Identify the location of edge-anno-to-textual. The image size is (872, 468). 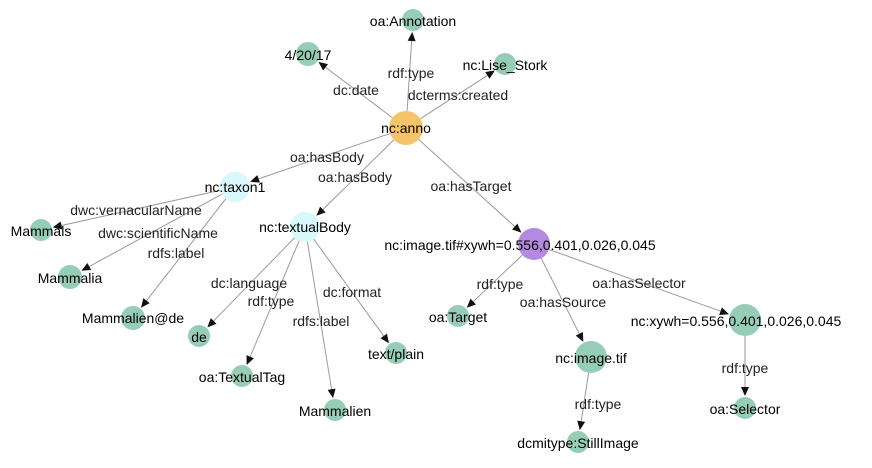
(358, 174).